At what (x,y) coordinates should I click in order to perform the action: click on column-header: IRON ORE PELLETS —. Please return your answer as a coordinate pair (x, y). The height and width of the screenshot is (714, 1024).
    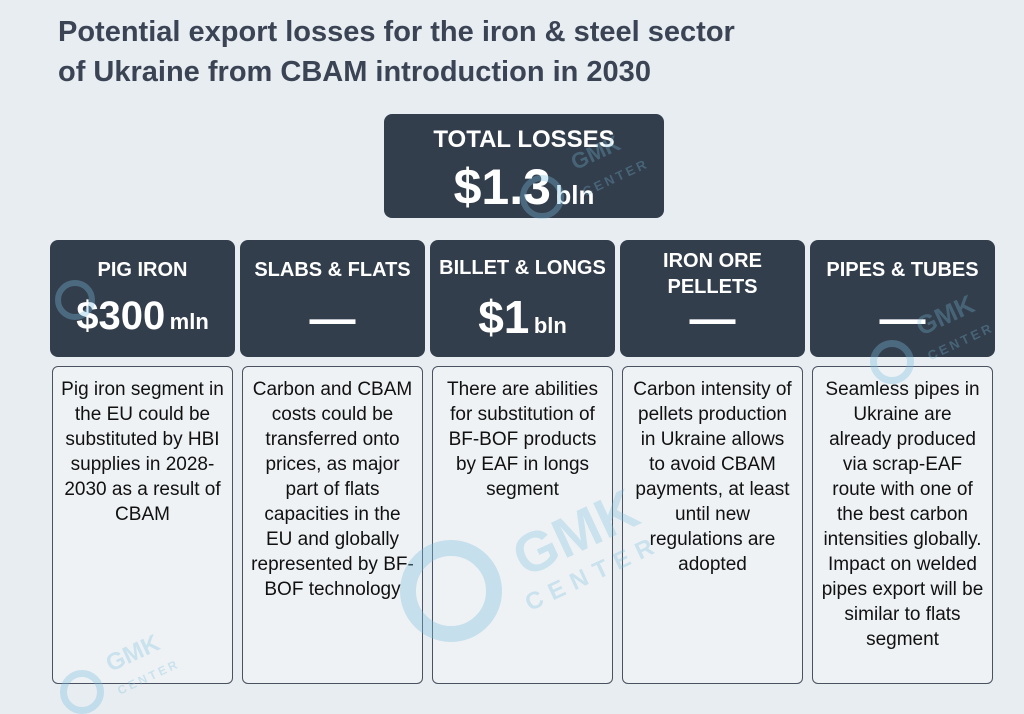
    Looking at the image, I should click on (712, 298).